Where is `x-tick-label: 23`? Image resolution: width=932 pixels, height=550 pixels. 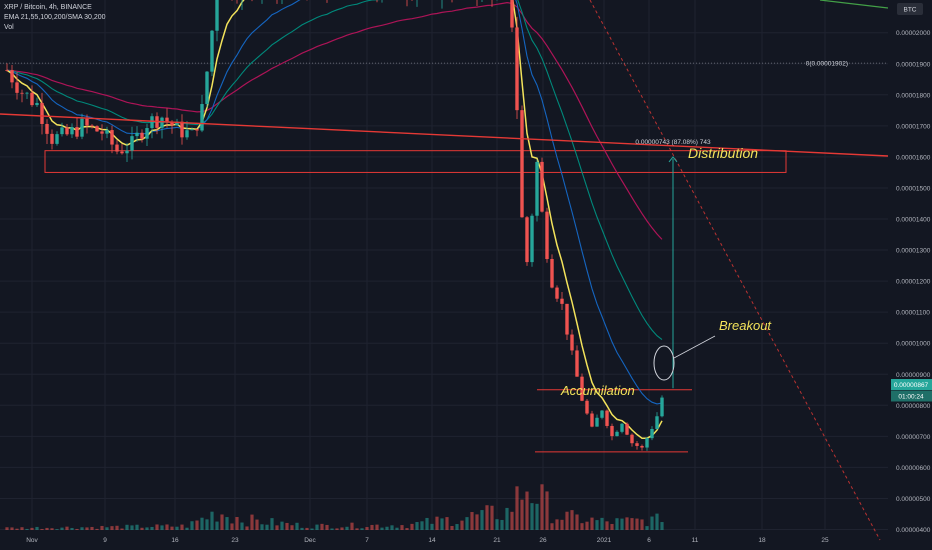
x-tick-label: 23 is located at coordinates (235, 540).